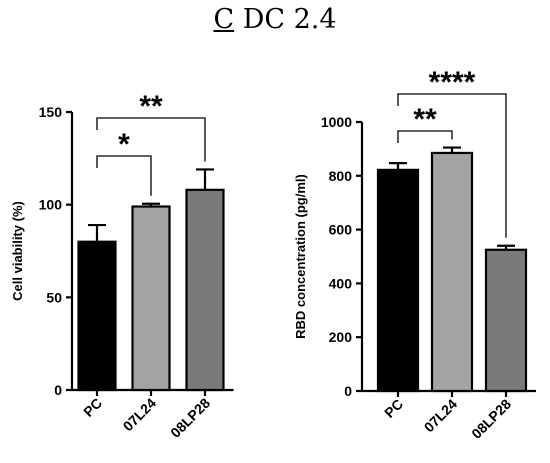  Describe the element at coordinates (224, 19) in the screenshot. I see `panel-letter: C` at that location.